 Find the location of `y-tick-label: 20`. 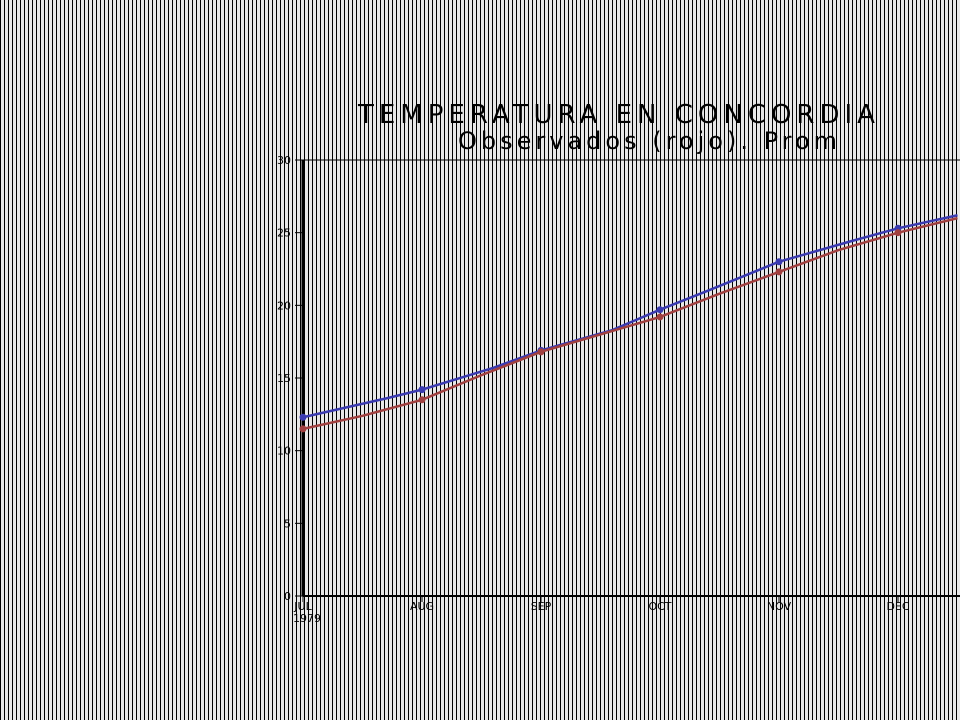

y-tick-label: 20 is located at coordinates (284, 305).